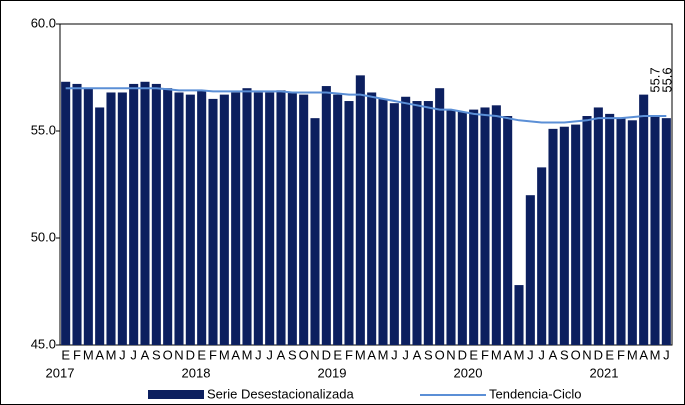 This screenshot has width=685, height=405. Describe the element at coordinates (666, 79) in the screenshot. I see `data-label: 55.6` at that location.